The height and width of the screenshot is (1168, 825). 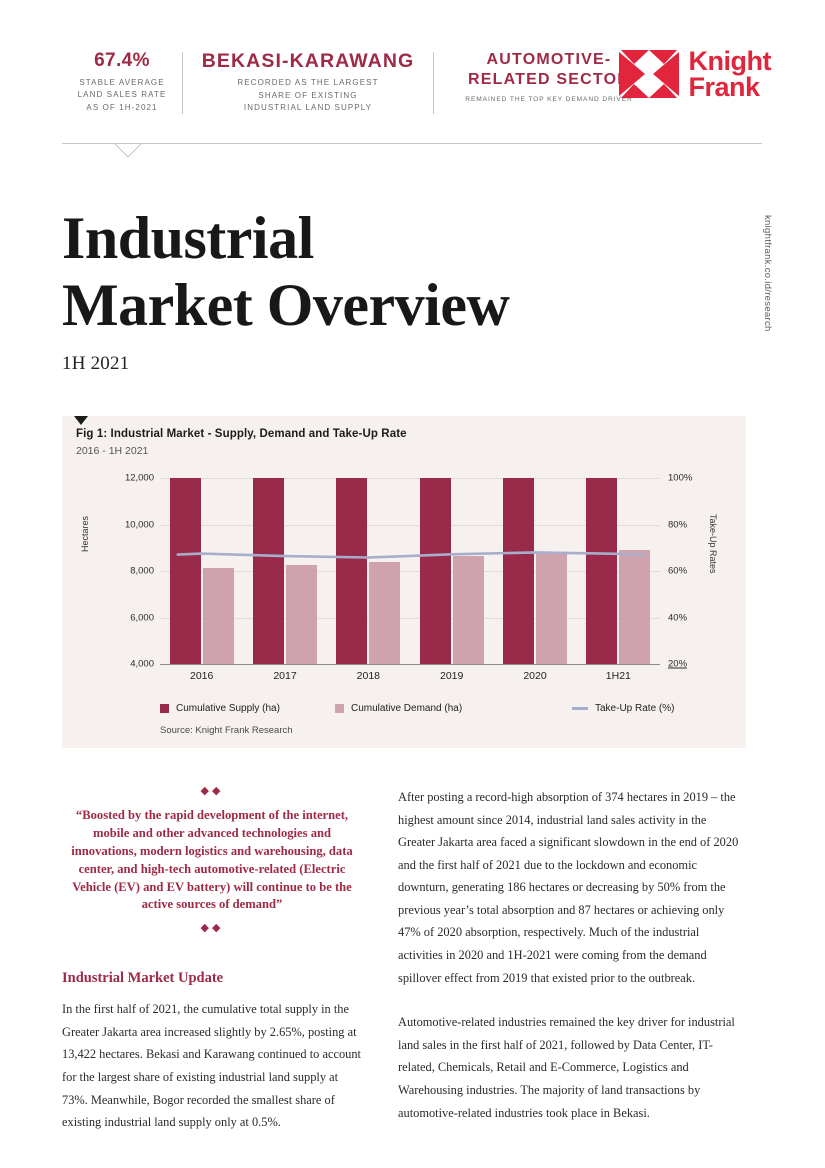 I want to click on research-url: knightfrank.co.id/research, so click(x=767, y=273).